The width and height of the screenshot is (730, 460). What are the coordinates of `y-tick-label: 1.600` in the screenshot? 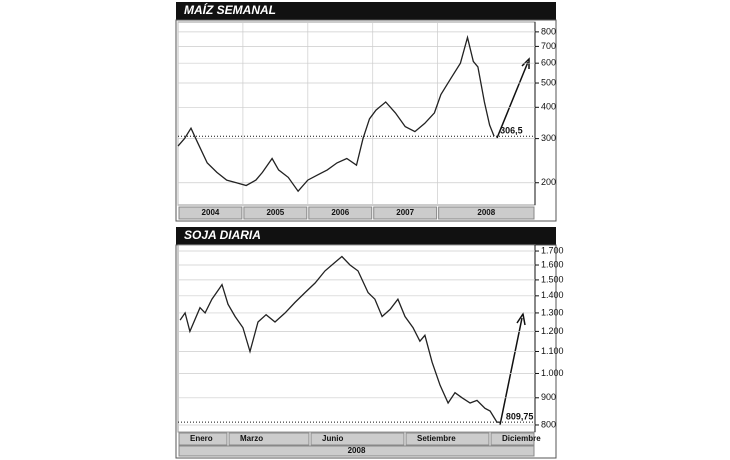 It's located at (552, 264).